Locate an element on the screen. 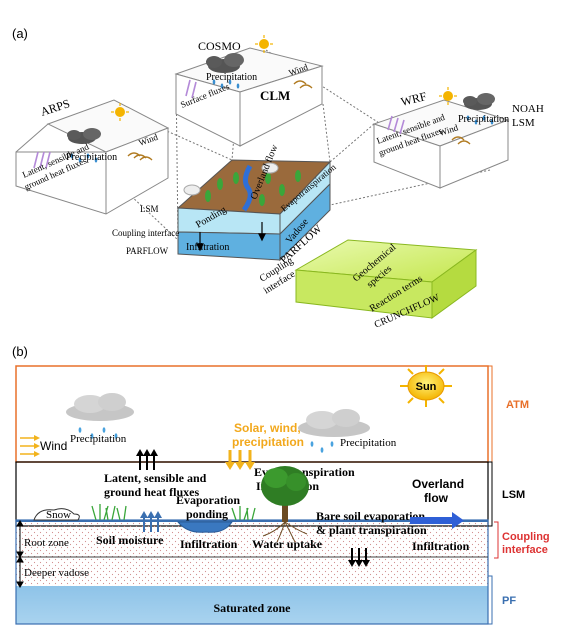  root-zone-marker is located at coordinates (252, 539).